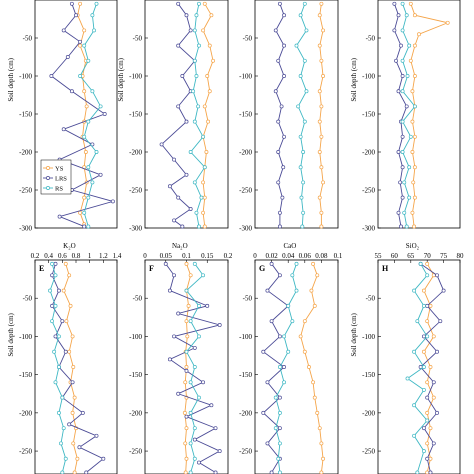  Describe the element at coordinates (41, 268) in the screenshot. I see `panel-letter: E` at that location.